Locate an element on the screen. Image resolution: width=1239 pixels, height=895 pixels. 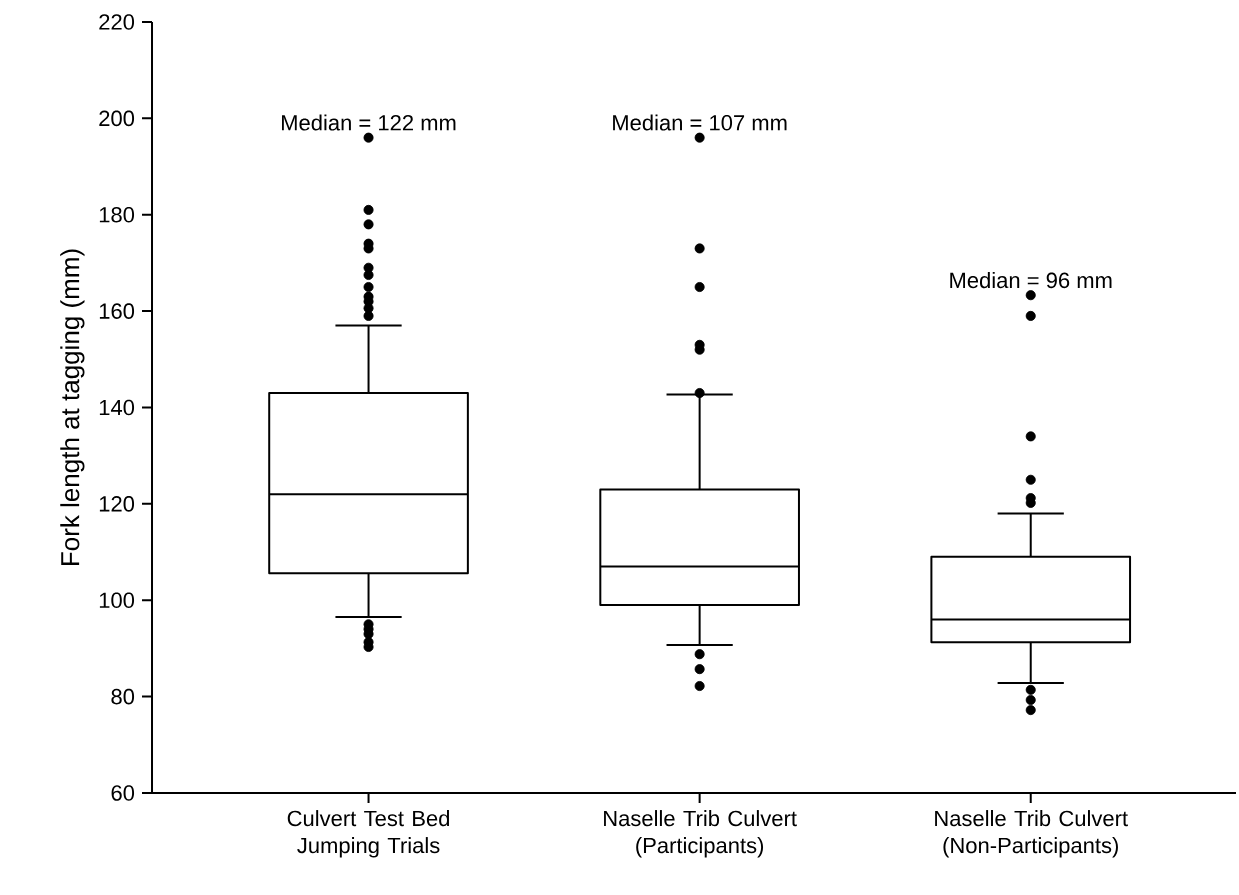
y-tick-label: 160 is located at coordinates (117, 311).